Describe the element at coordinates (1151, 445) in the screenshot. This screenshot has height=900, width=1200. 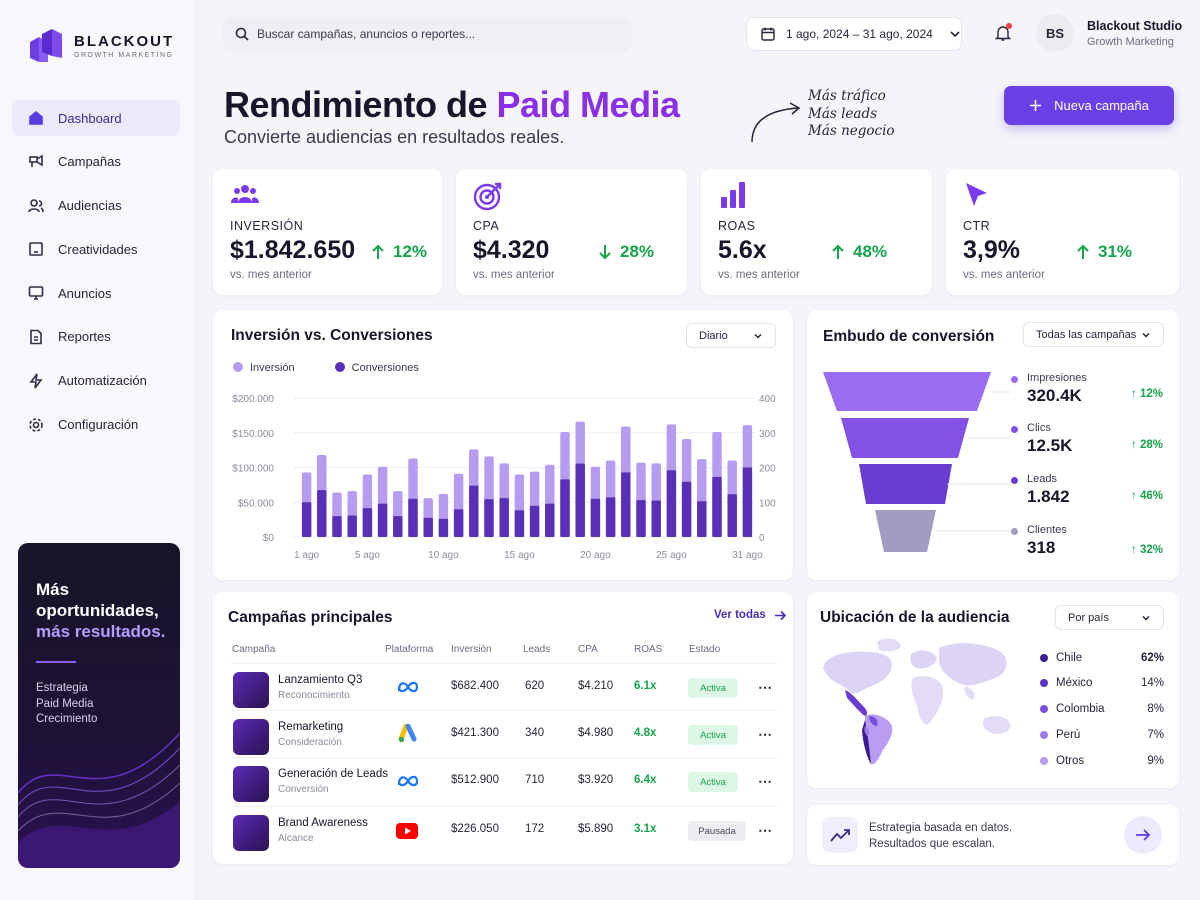
I see `funnel-delta-value: 28%` at that location.